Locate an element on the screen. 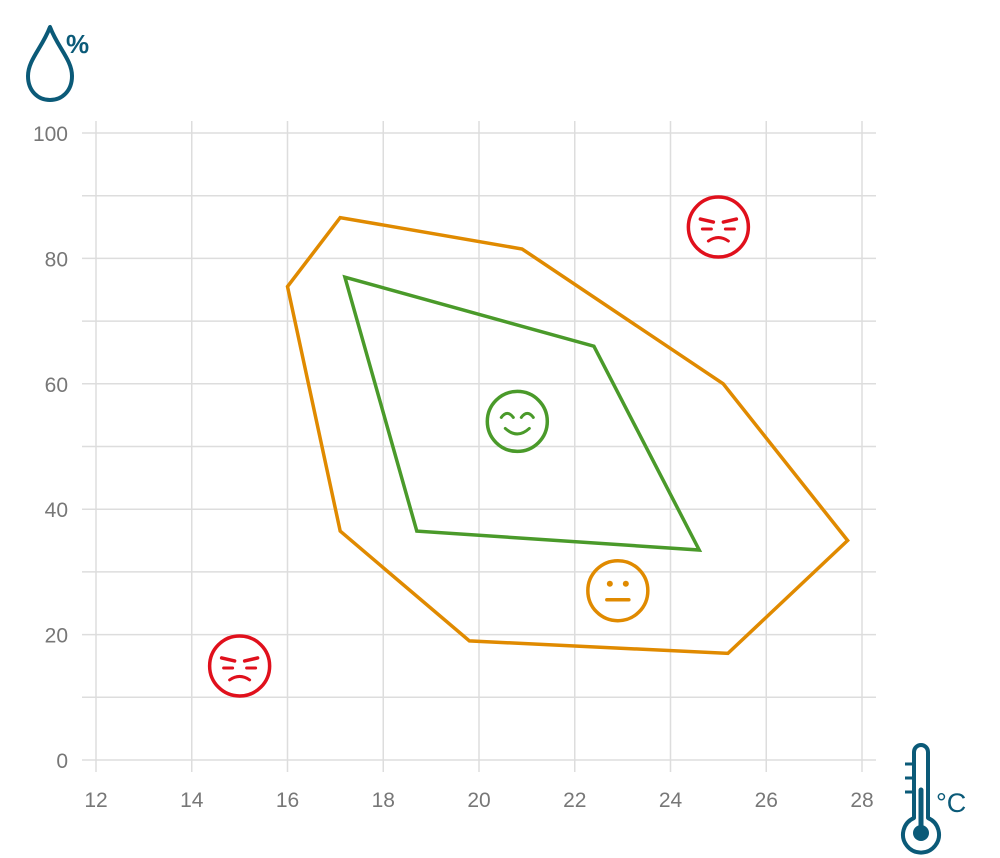 This screenshot has height=858, width=1000. x-unit-label: °C is located at coordinates (951, 803).